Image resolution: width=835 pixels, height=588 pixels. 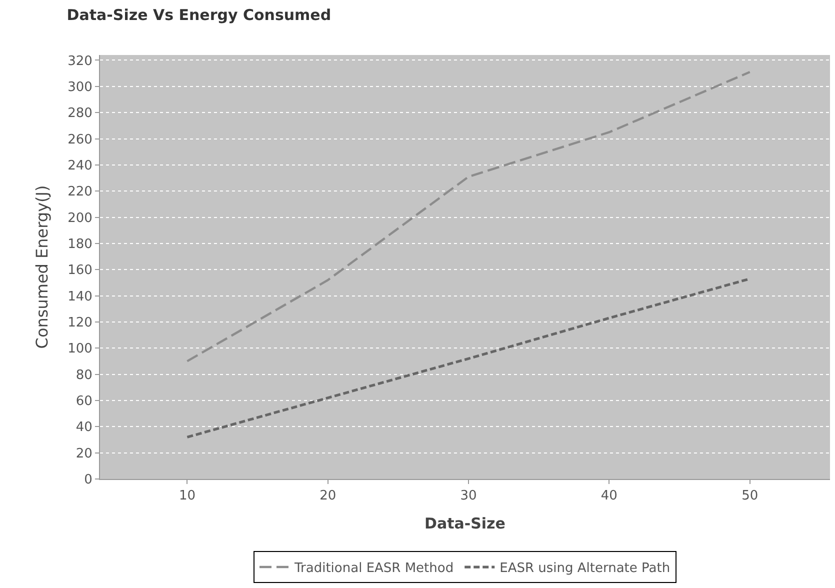 I want to click on y-tick-label: 120, so click(x=80, y=323).